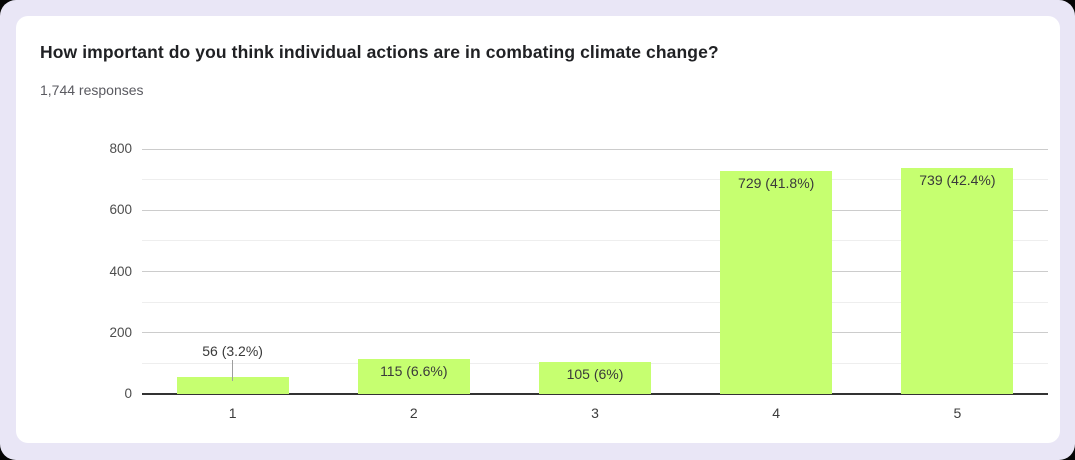  I want to click on y-axis-tick-label: 400, so click(120, 271).